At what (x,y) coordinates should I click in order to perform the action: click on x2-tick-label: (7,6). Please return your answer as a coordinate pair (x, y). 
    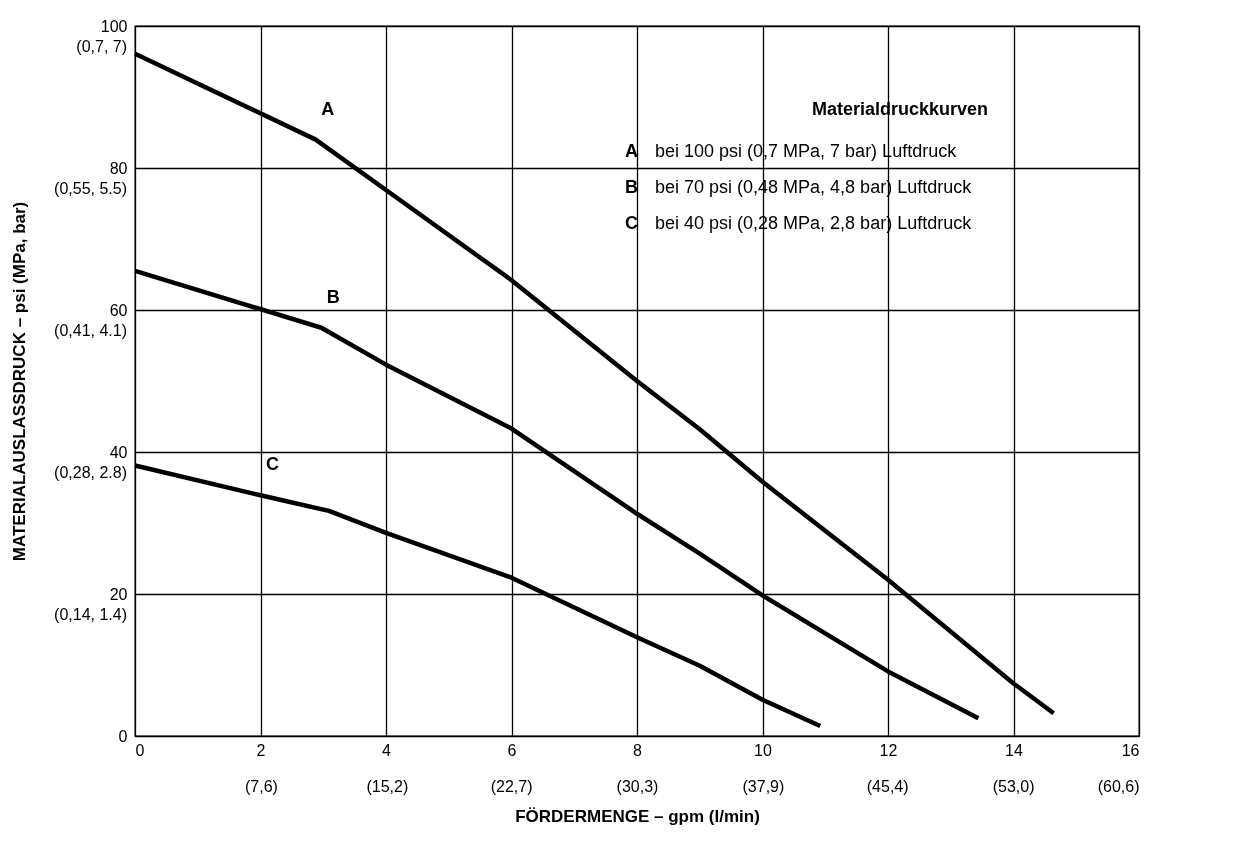
    Looking at the image, I should click on (261, 786).